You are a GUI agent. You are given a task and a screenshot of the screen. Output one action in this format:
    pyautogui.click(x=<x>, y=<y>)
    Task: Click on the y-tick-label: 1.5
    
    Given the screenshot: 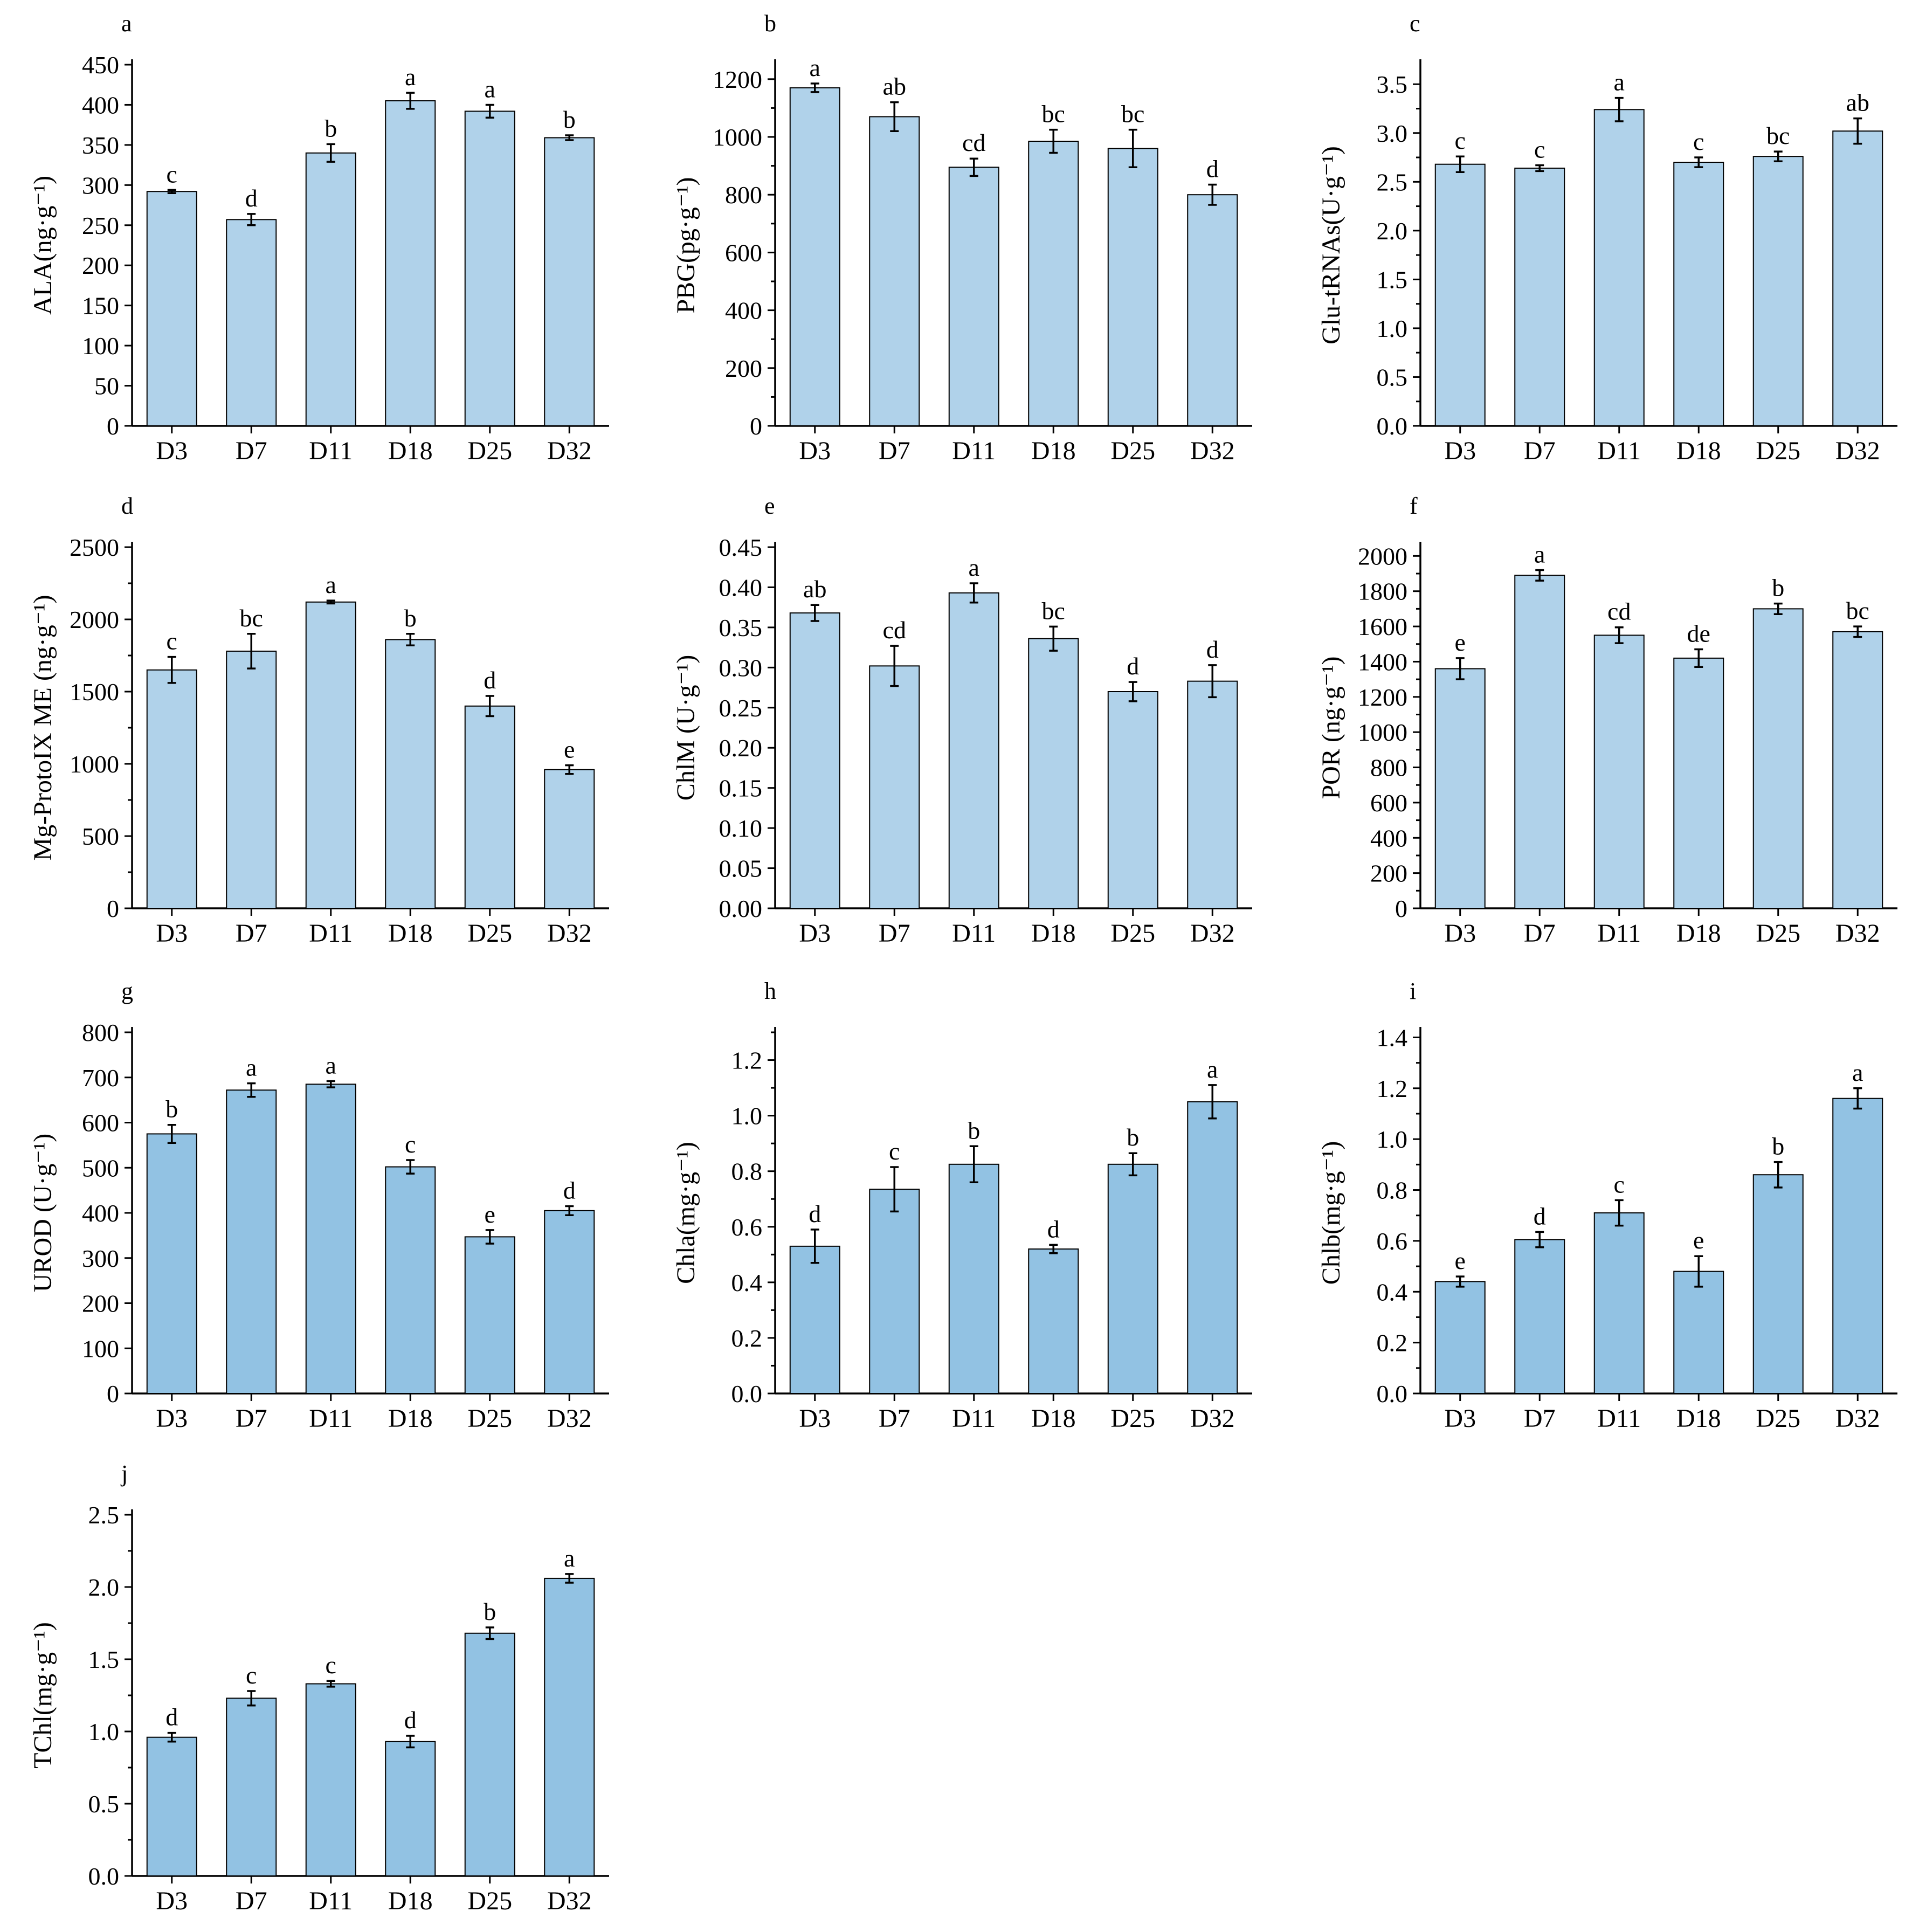 What is the action you would take?
    pyautogui.click(x=1392, y=279)
    